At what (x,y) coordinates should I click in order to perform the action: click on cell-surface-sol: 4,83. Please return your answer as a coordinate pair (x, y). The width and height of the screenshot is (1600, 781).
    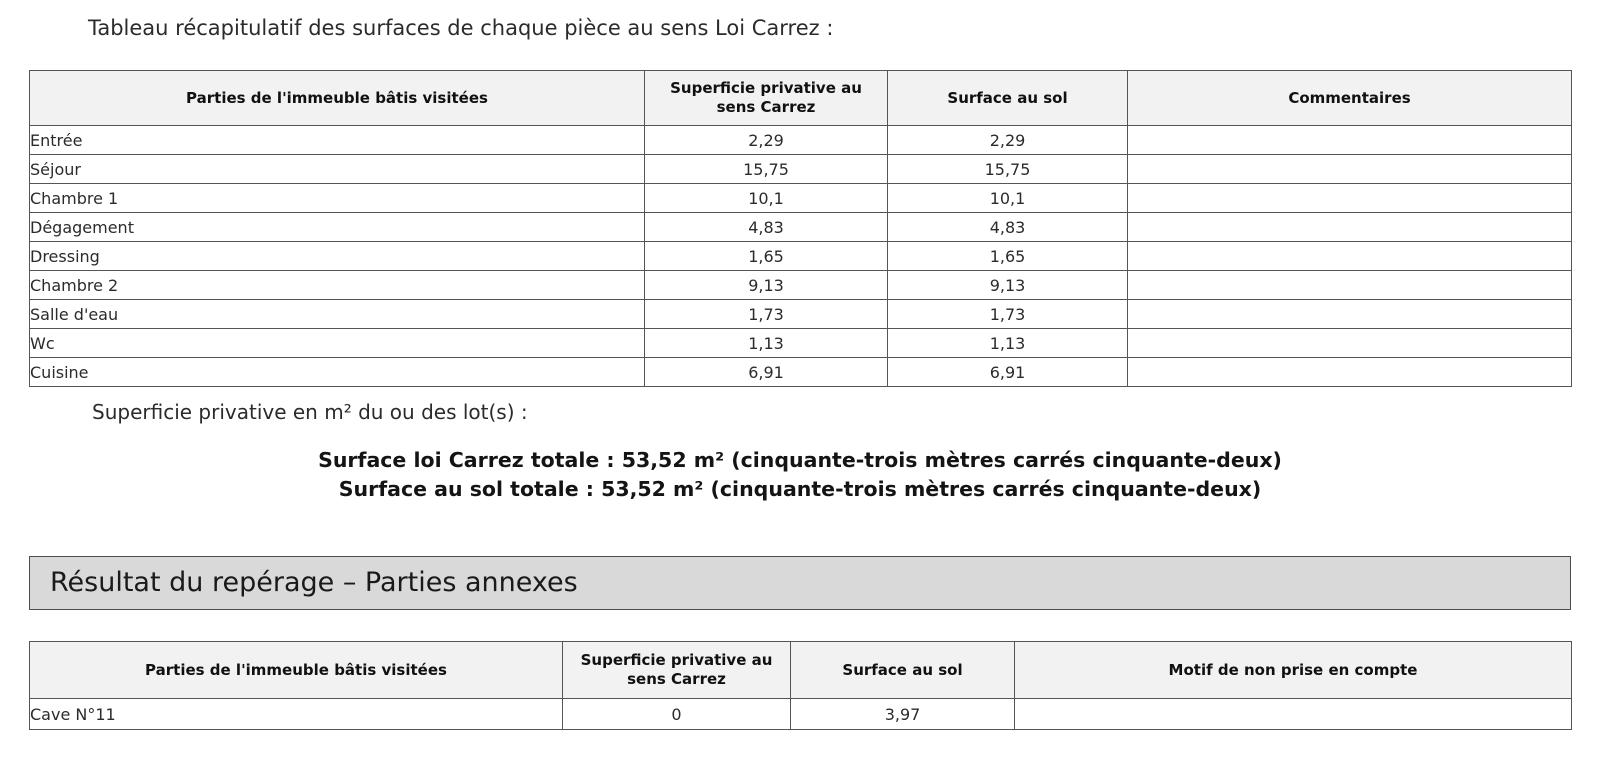
    Looking at the image, I should click on (1007, 227).